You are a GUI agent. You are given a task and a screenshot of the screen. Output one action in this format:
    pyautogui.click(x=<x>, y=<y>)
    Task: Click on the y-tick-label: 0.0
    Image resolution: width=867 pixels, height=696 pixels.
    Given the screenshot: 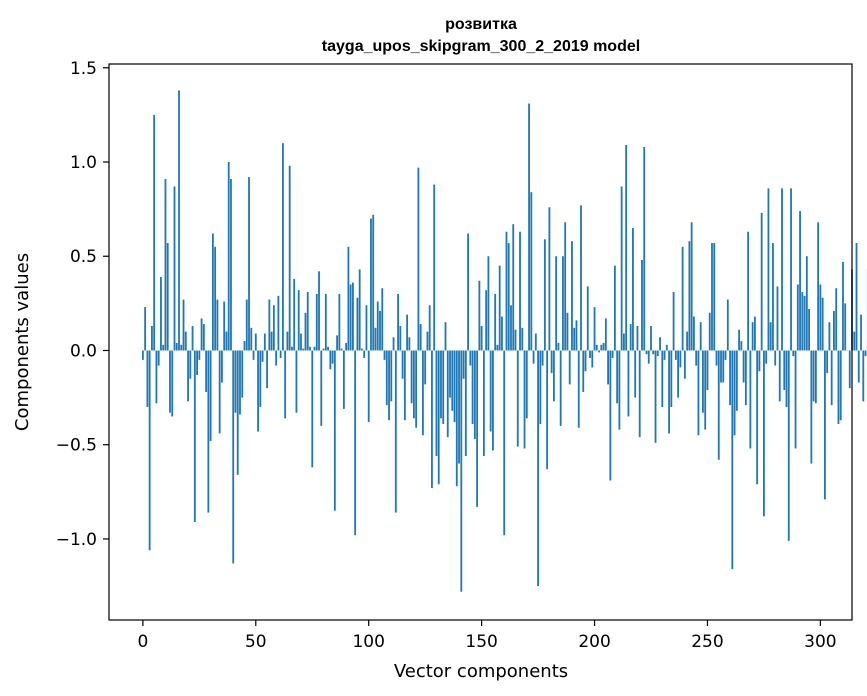 What is the action you would take?
    pyautogui.click(x=83, y=351)
    